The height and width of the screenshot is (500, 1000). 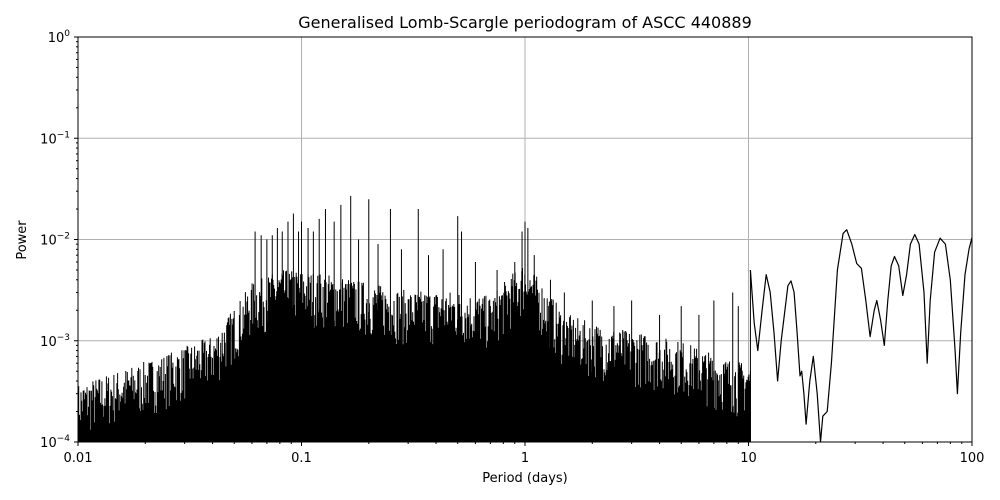 What do you see at coordinates (972, 458) in the screenshot?
I see `x-tick-label: 100` at bounding box center [972, 458].